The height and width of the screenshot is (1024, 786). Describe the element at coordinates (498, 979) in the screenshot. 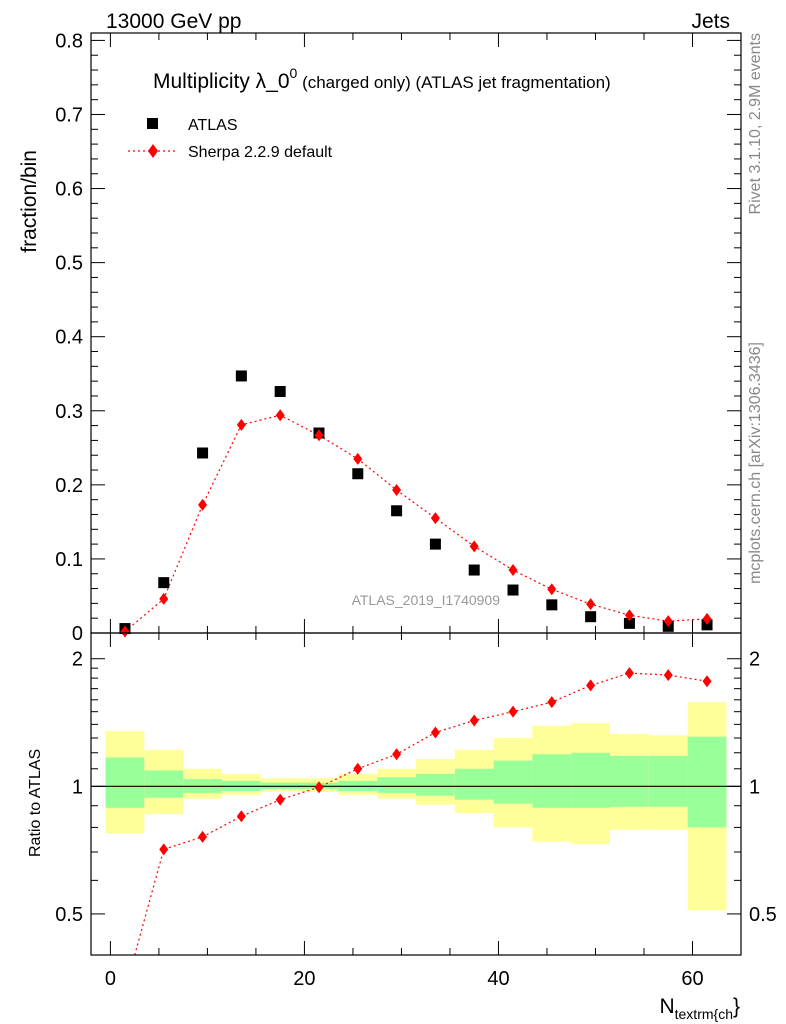

I see `x-tick-label: 40` at that location.